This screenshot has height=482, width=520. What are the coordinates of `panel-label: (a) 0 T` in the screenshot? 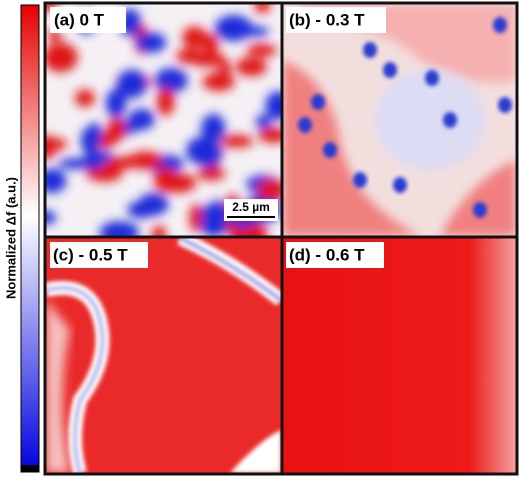 It's located at (79, 19).